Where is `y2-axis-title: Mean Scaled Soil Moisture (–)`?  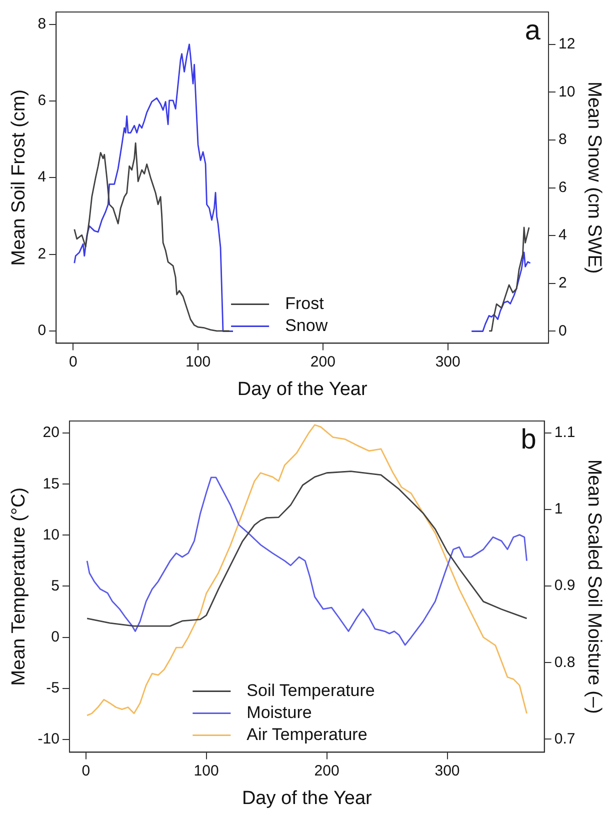
y2-axis-title: Mean Scaled Soil Moisture (–) is located at coordinates (593, 586).